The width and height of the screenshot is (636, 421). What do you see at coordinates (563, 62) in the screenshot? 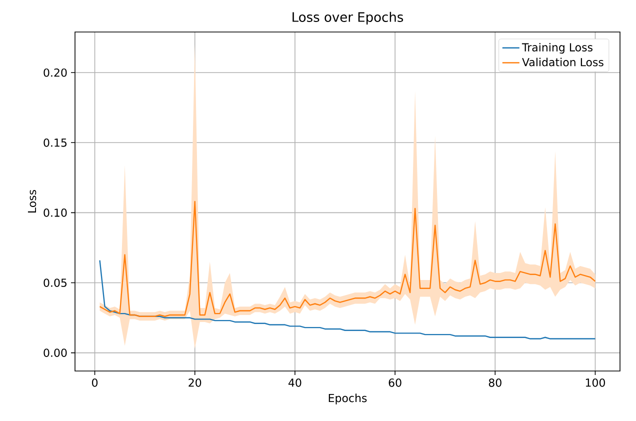
I see `legend-label: Validation Loss` at bounding box center [563, 62].